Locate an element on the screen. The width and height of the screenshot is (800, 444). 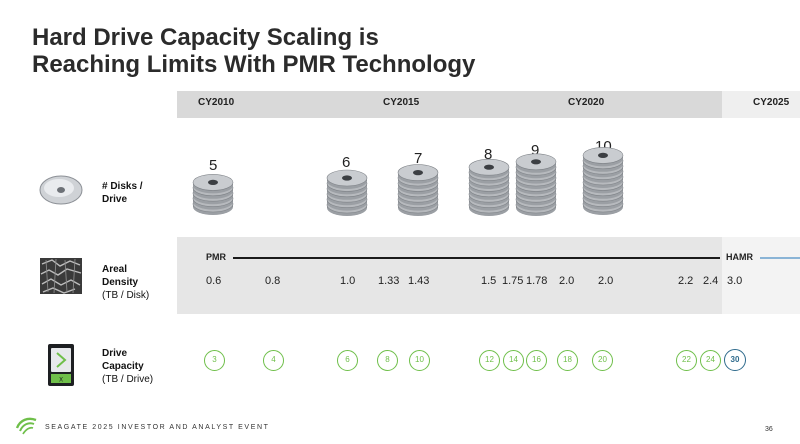
density-band is located at coordinates (488, 275).